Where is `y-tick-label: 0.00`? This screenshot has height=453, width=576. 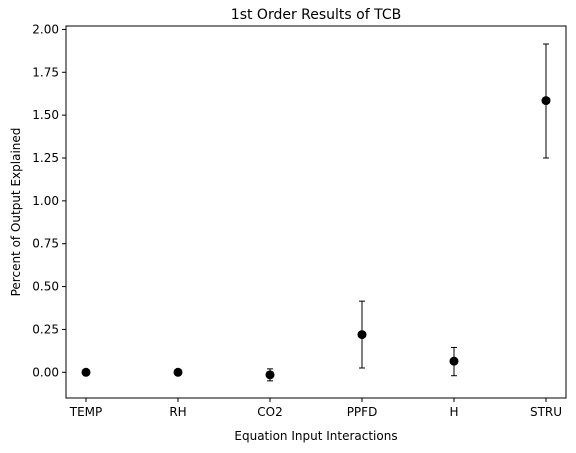 y-tick-label: 0.00 is located at coordinates (45, 372).